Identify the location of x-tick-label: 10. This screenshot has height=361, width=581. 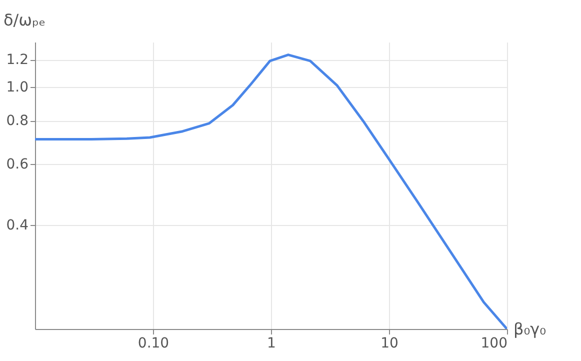
(389, 344).